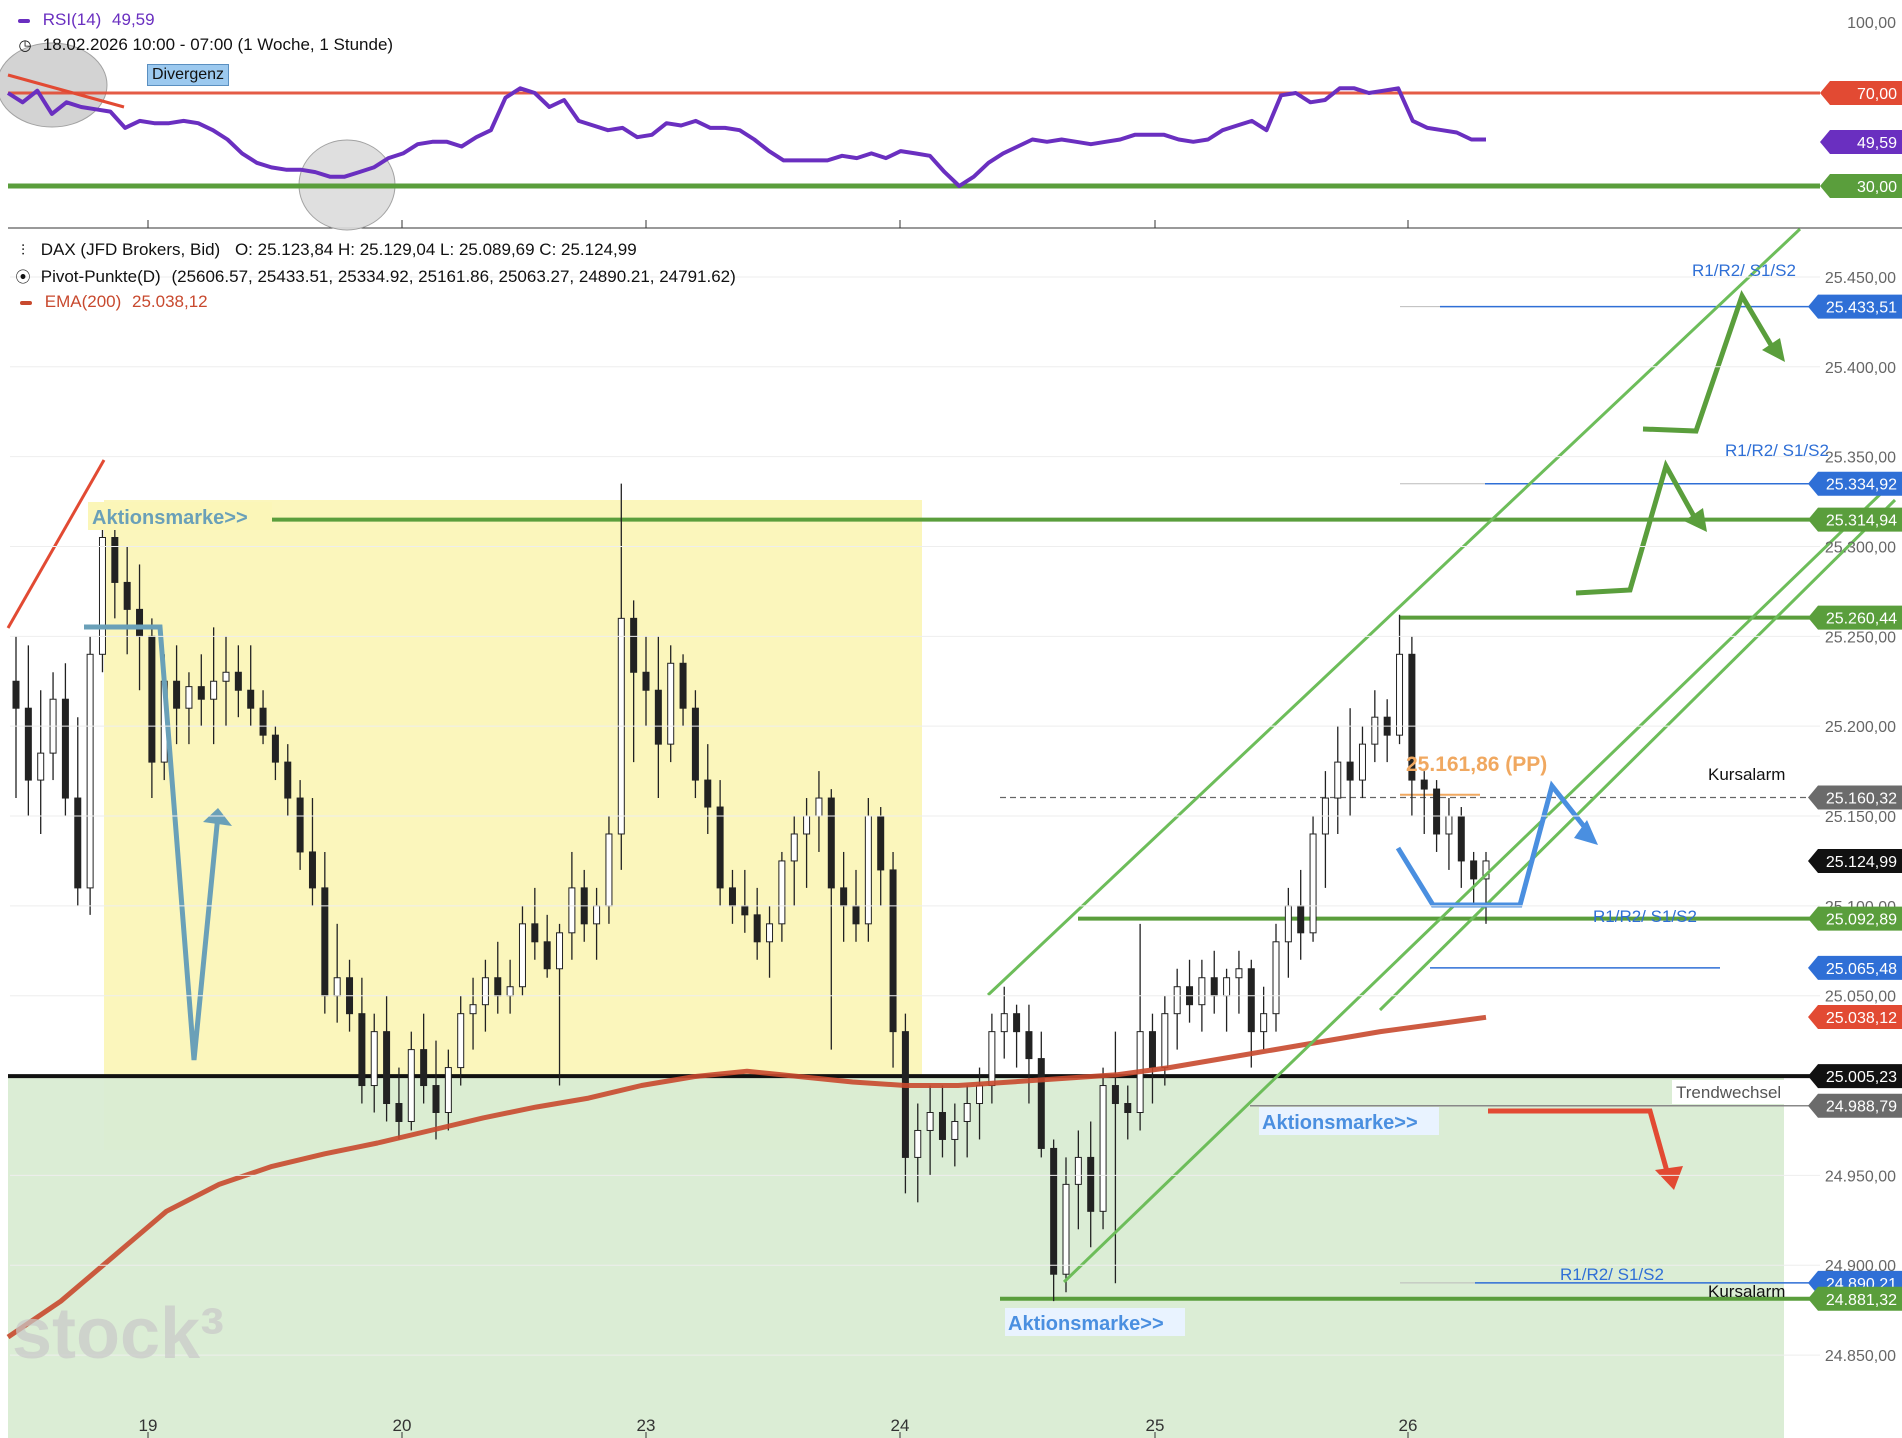  Describe the element at coordinates (133, 19) in the screenshot. I see `rsi-value: 49,59` at that location.